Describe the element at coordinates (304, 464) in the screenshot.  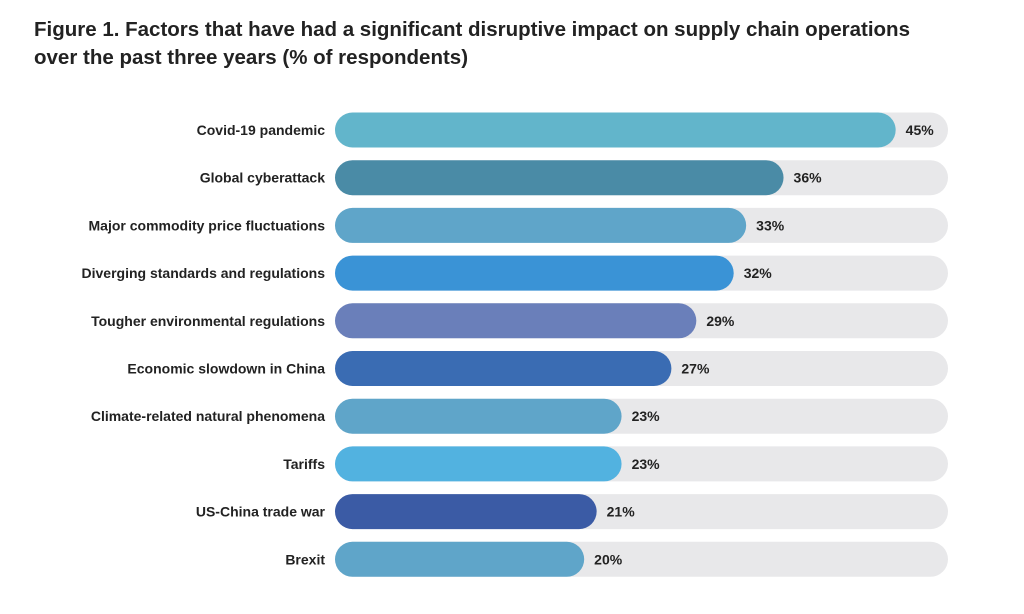
I see `category-label: Tariffs` at that location.